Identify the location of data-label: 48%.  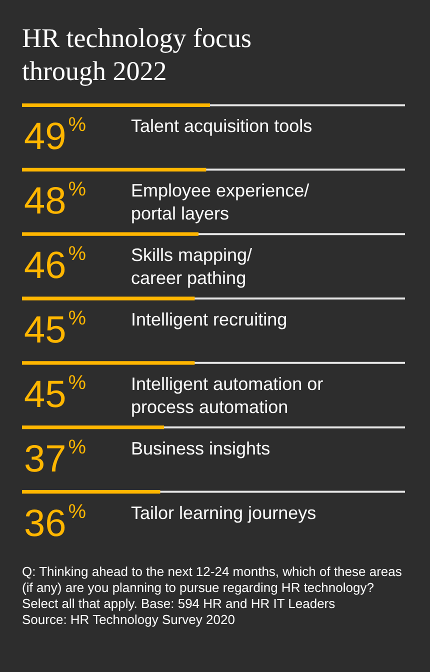
(55, 200).